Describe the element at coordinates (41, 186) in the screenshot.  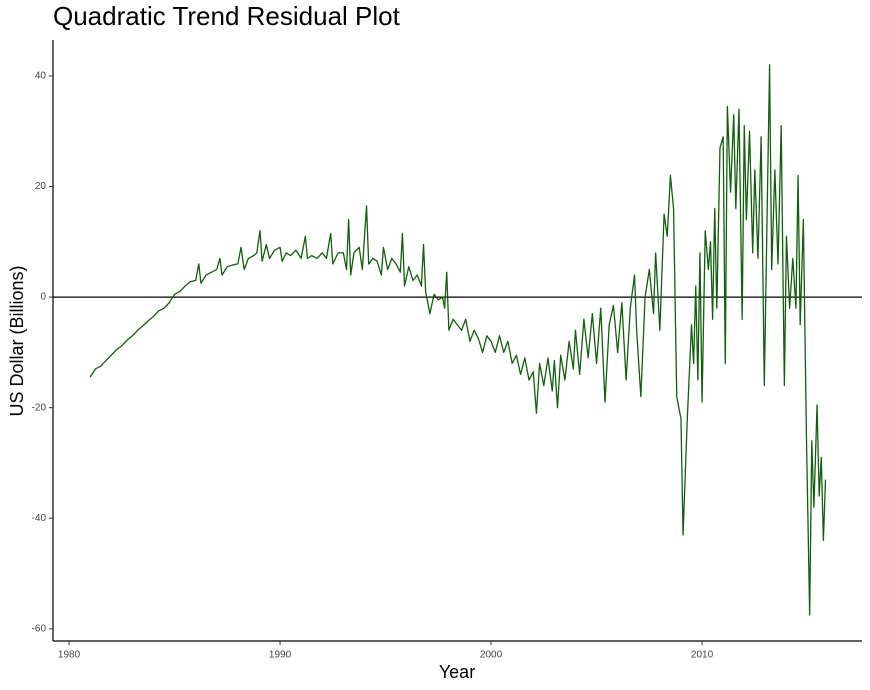
I see `y-tick-label: 20` at that location.